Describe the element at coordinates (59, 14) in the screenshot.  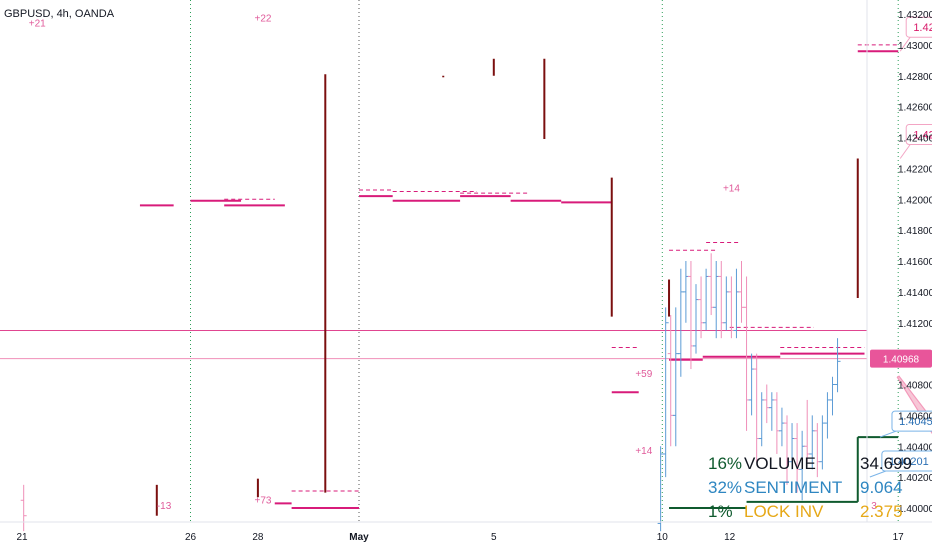
I see `symbol-title: GBPUSD, 4h, OANDA` at that location.